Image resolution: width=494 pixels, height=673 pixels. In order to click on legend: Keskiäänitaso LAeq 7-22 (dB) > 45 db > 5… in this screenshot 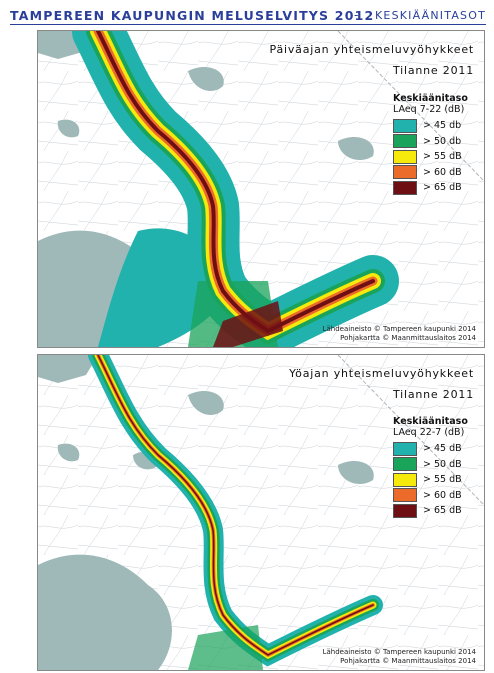, I will do `click(435, 144)`.